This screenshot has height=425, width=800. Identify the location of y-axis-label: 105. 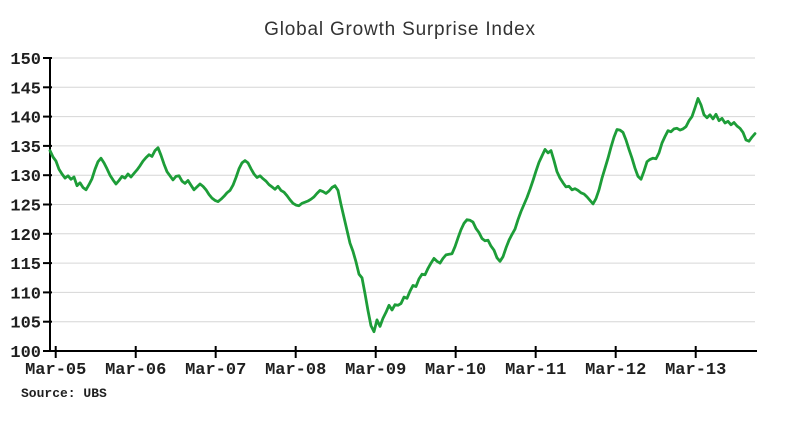
(25, 324).